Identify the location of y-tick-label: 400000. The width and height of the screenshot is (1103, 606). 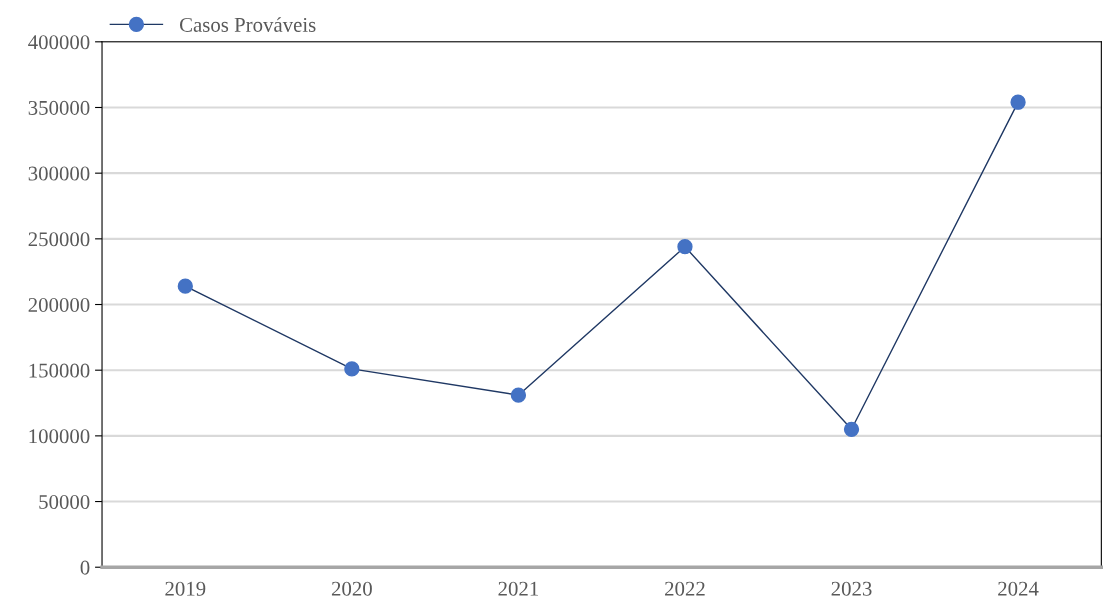
(59, 42).